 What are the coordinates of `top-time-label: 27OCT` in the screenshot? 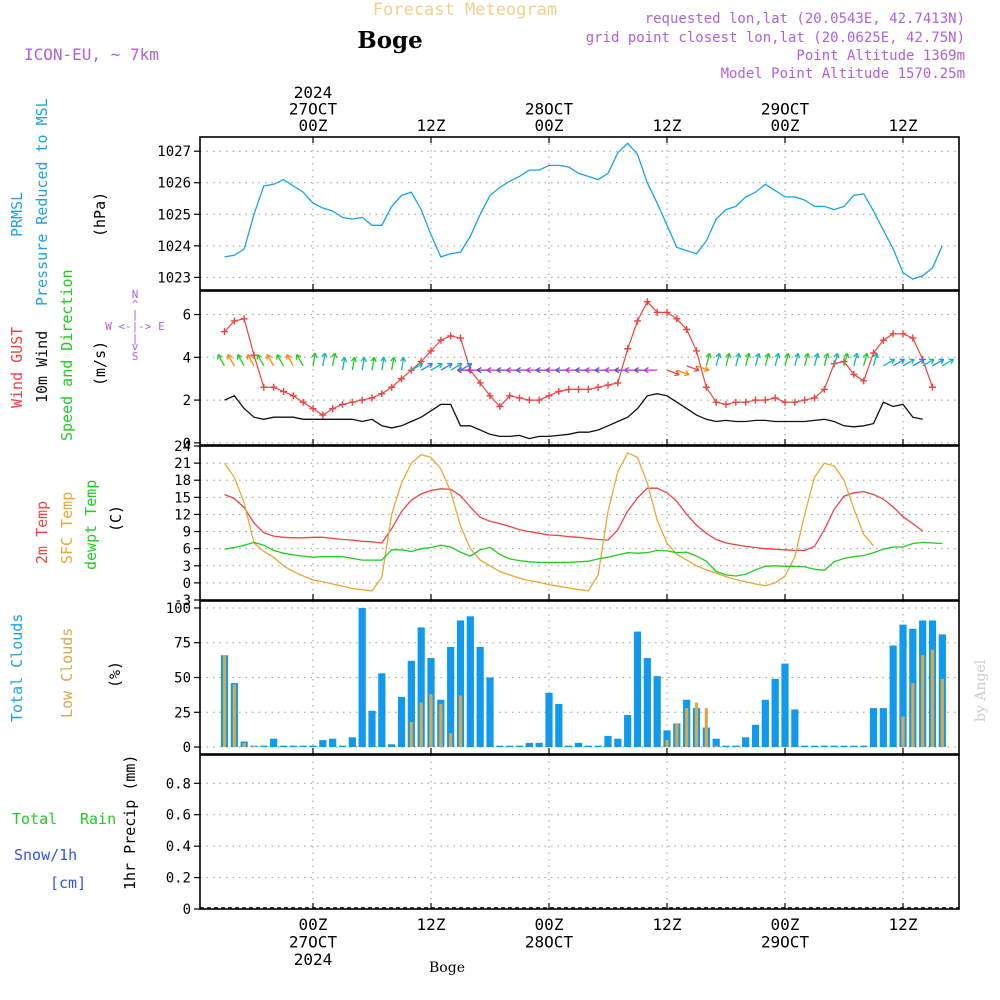 It's located at (313, 109).